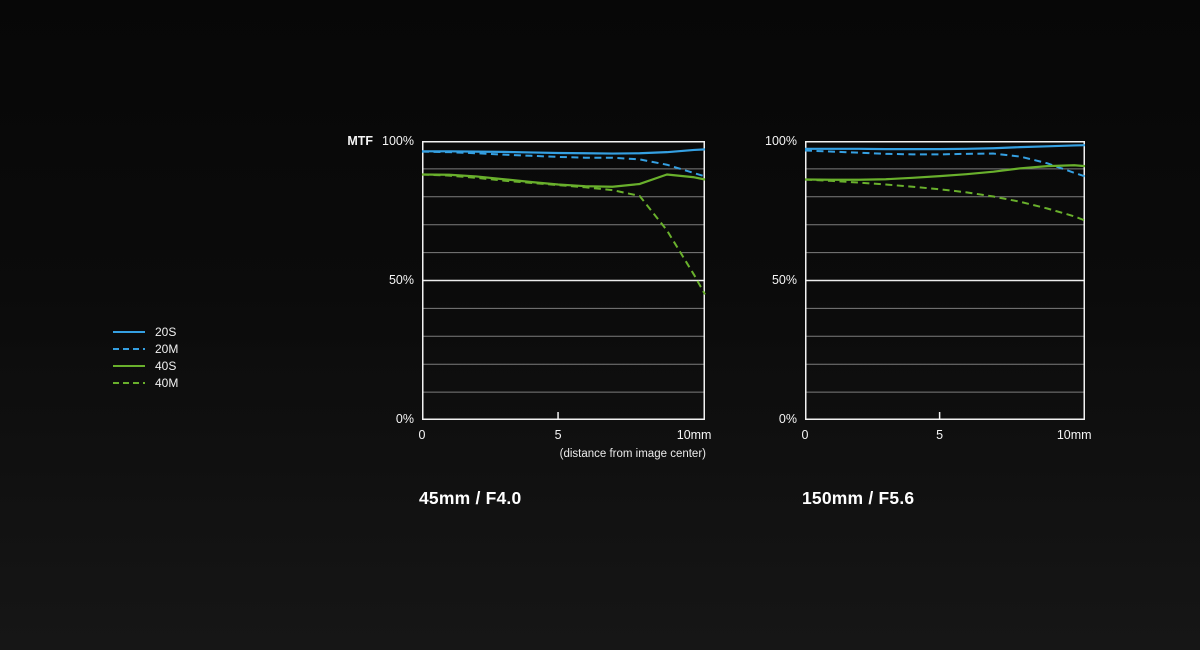 The image size is (1200, 650). What do you see at coordinates (145, 382) in the screenshot?
I see `legend-item: 40M` at bounding box center [145, 382].